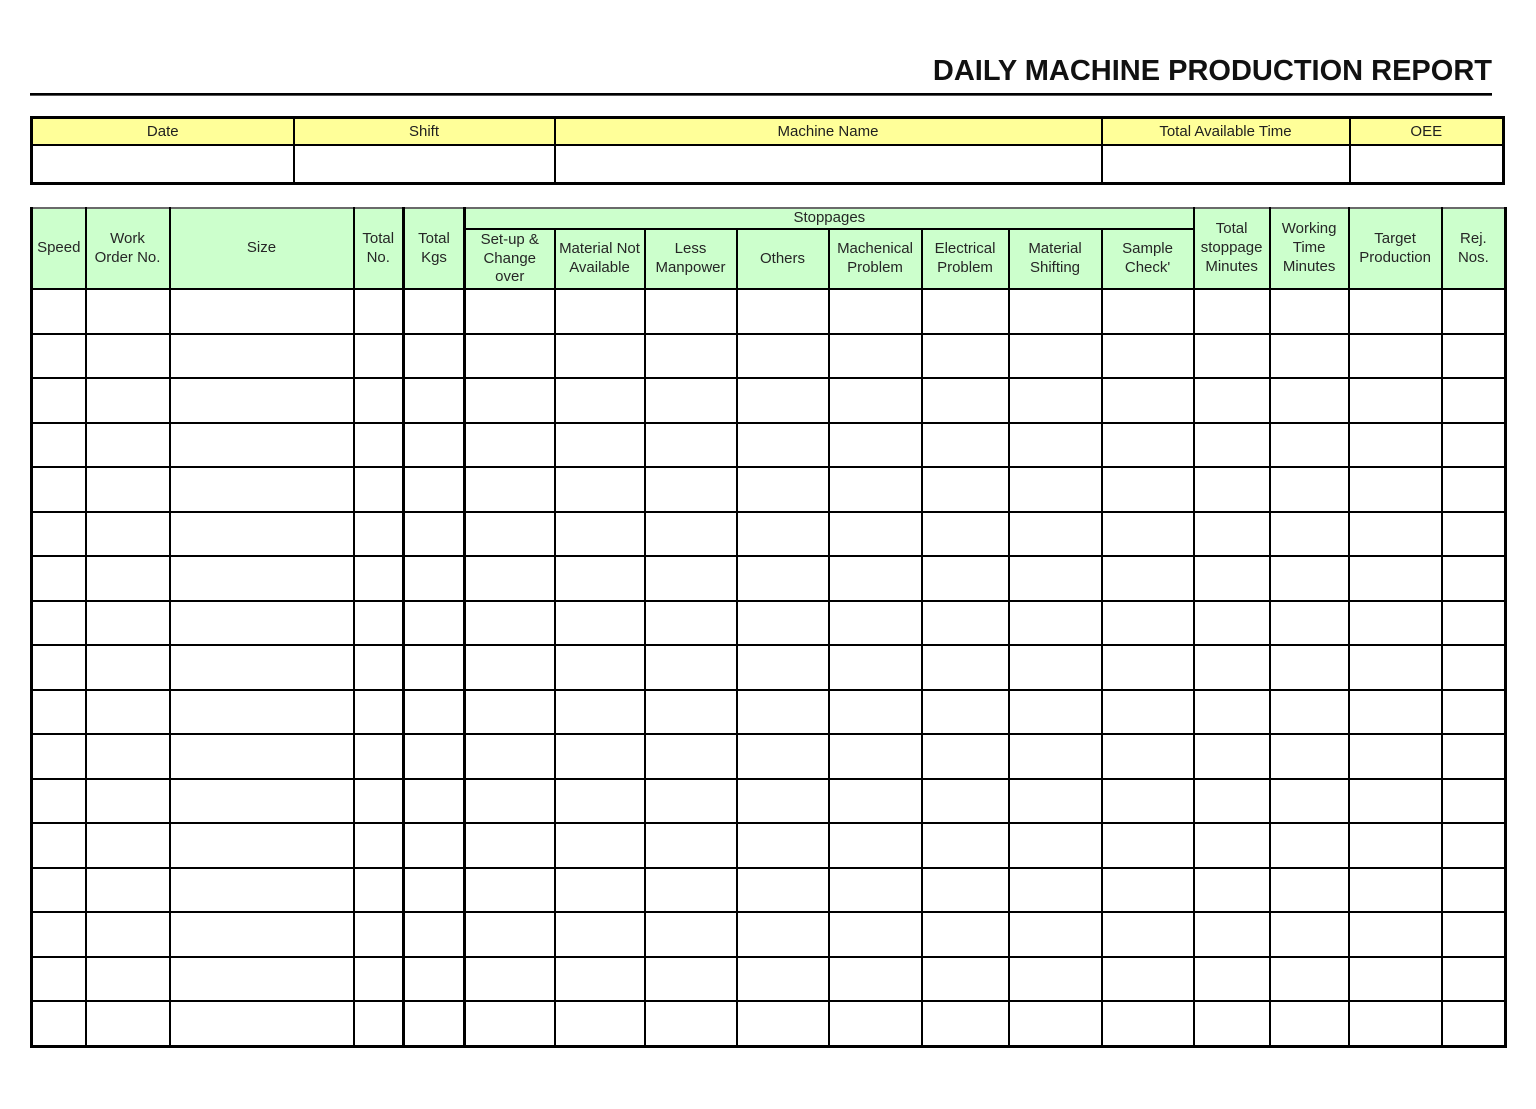 The width and height of the screenshot is (1536, 1109). Describe the element at coordinates (1426, 164) in the screenshot. I see `oee-value-cell` at that location.